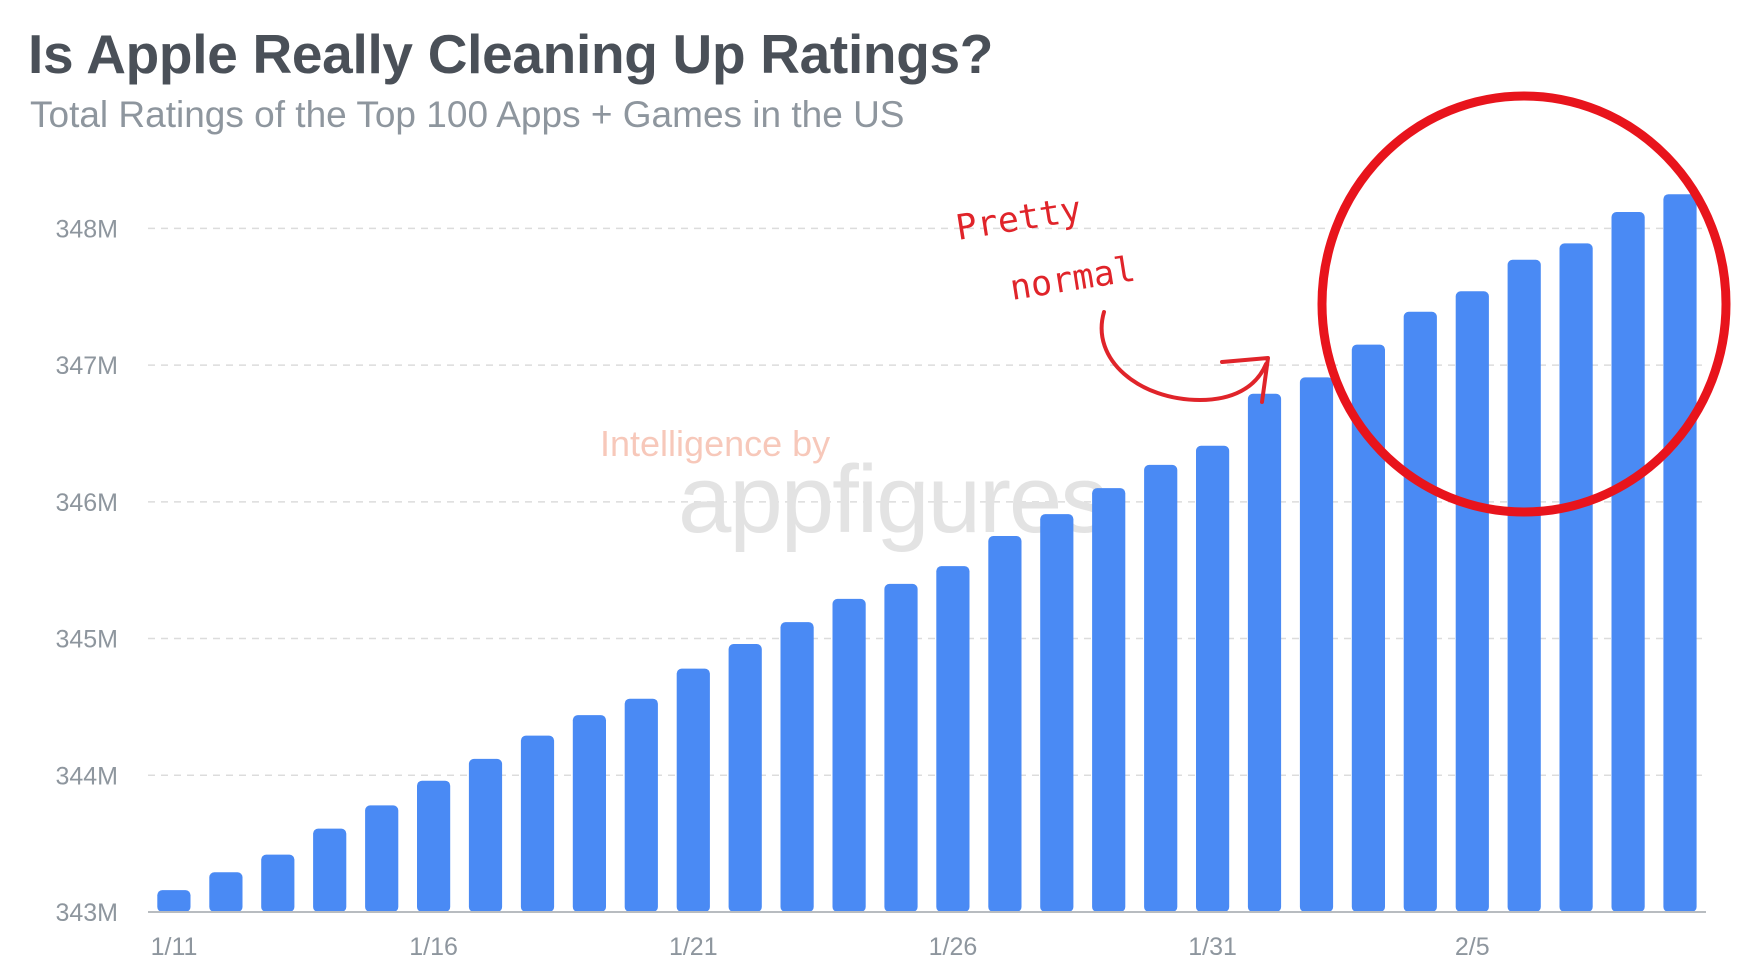 The height and width of the screenshot is (978, 1740). Describe the element at coordinates (511, 54) in the screenshot. I see `chart-title: Is Apple Really Cleaning Up Ratings?` at that location.